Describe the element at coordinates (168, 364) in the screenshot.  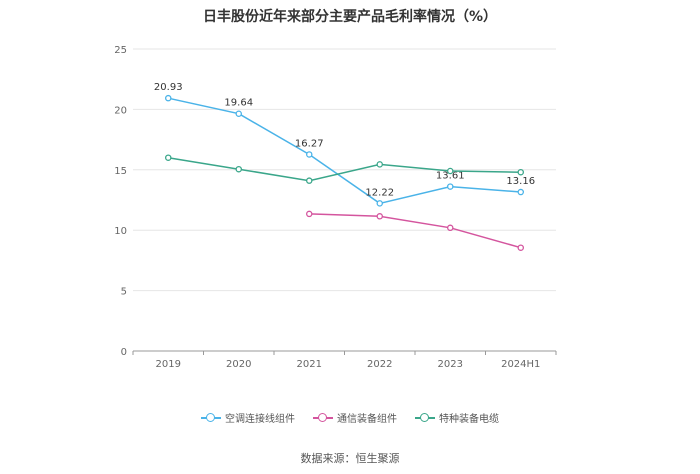
I see `x-tick-label: 2019` at that location.